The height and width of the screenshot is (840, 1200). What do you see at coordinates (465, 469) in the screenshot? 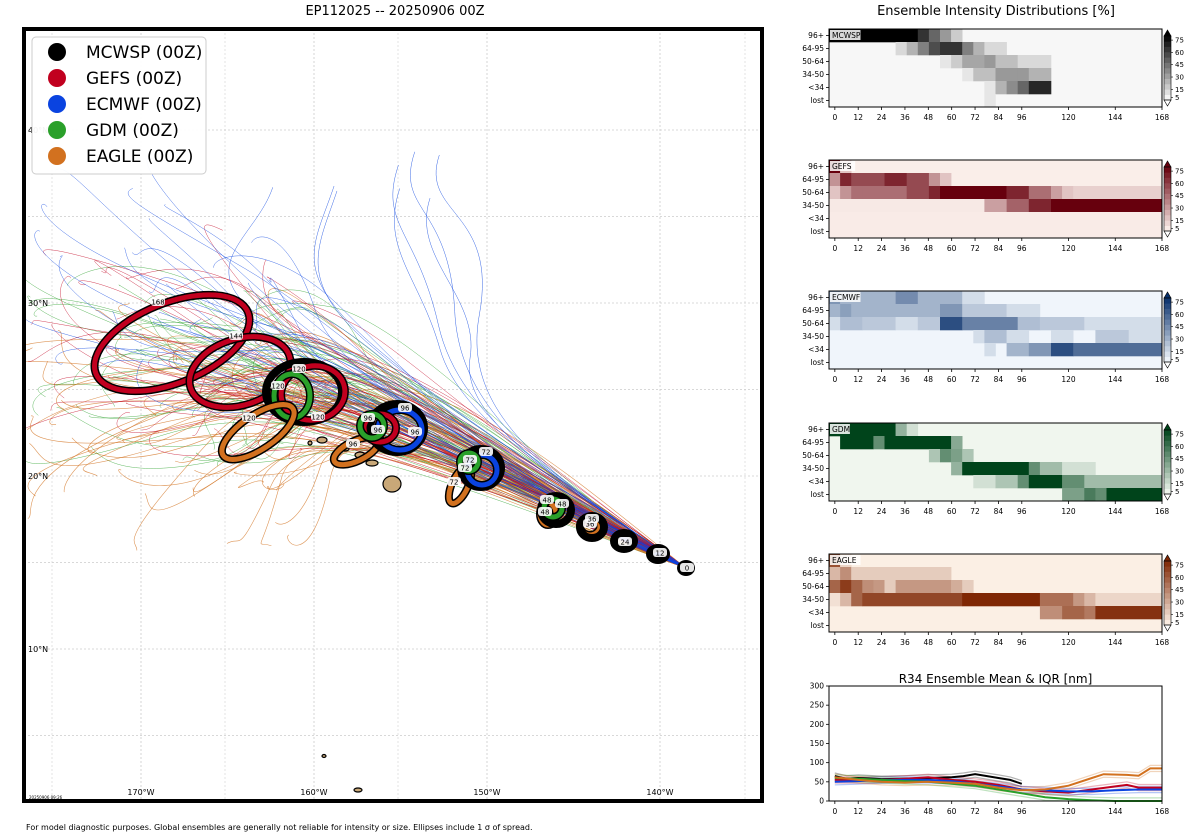
I see `svg-text: 72` at bounding box center [465, 469].